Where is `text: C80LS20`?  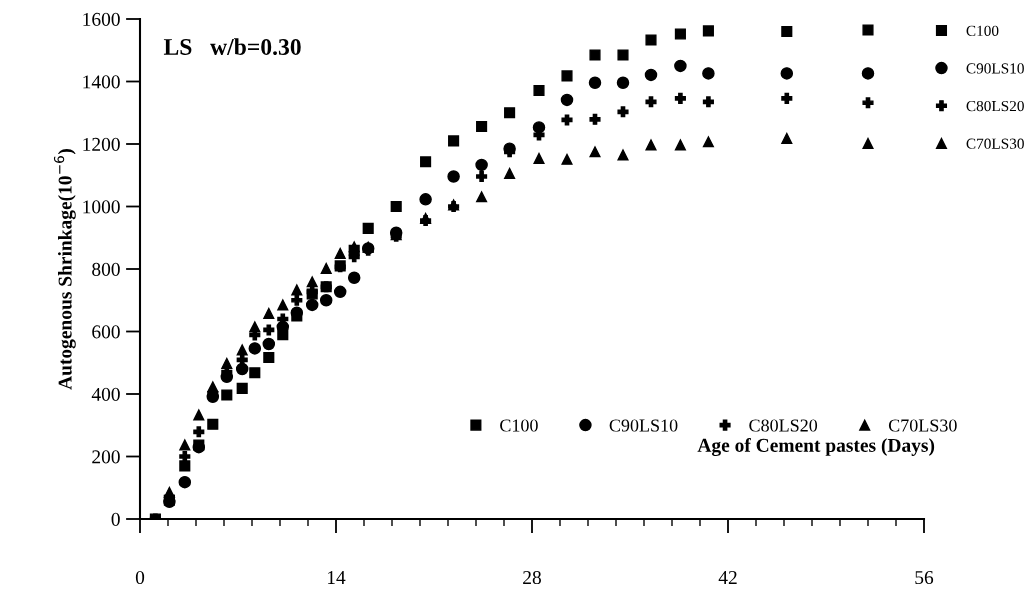 text: C80LS20 is located at coordinates (995, 106).